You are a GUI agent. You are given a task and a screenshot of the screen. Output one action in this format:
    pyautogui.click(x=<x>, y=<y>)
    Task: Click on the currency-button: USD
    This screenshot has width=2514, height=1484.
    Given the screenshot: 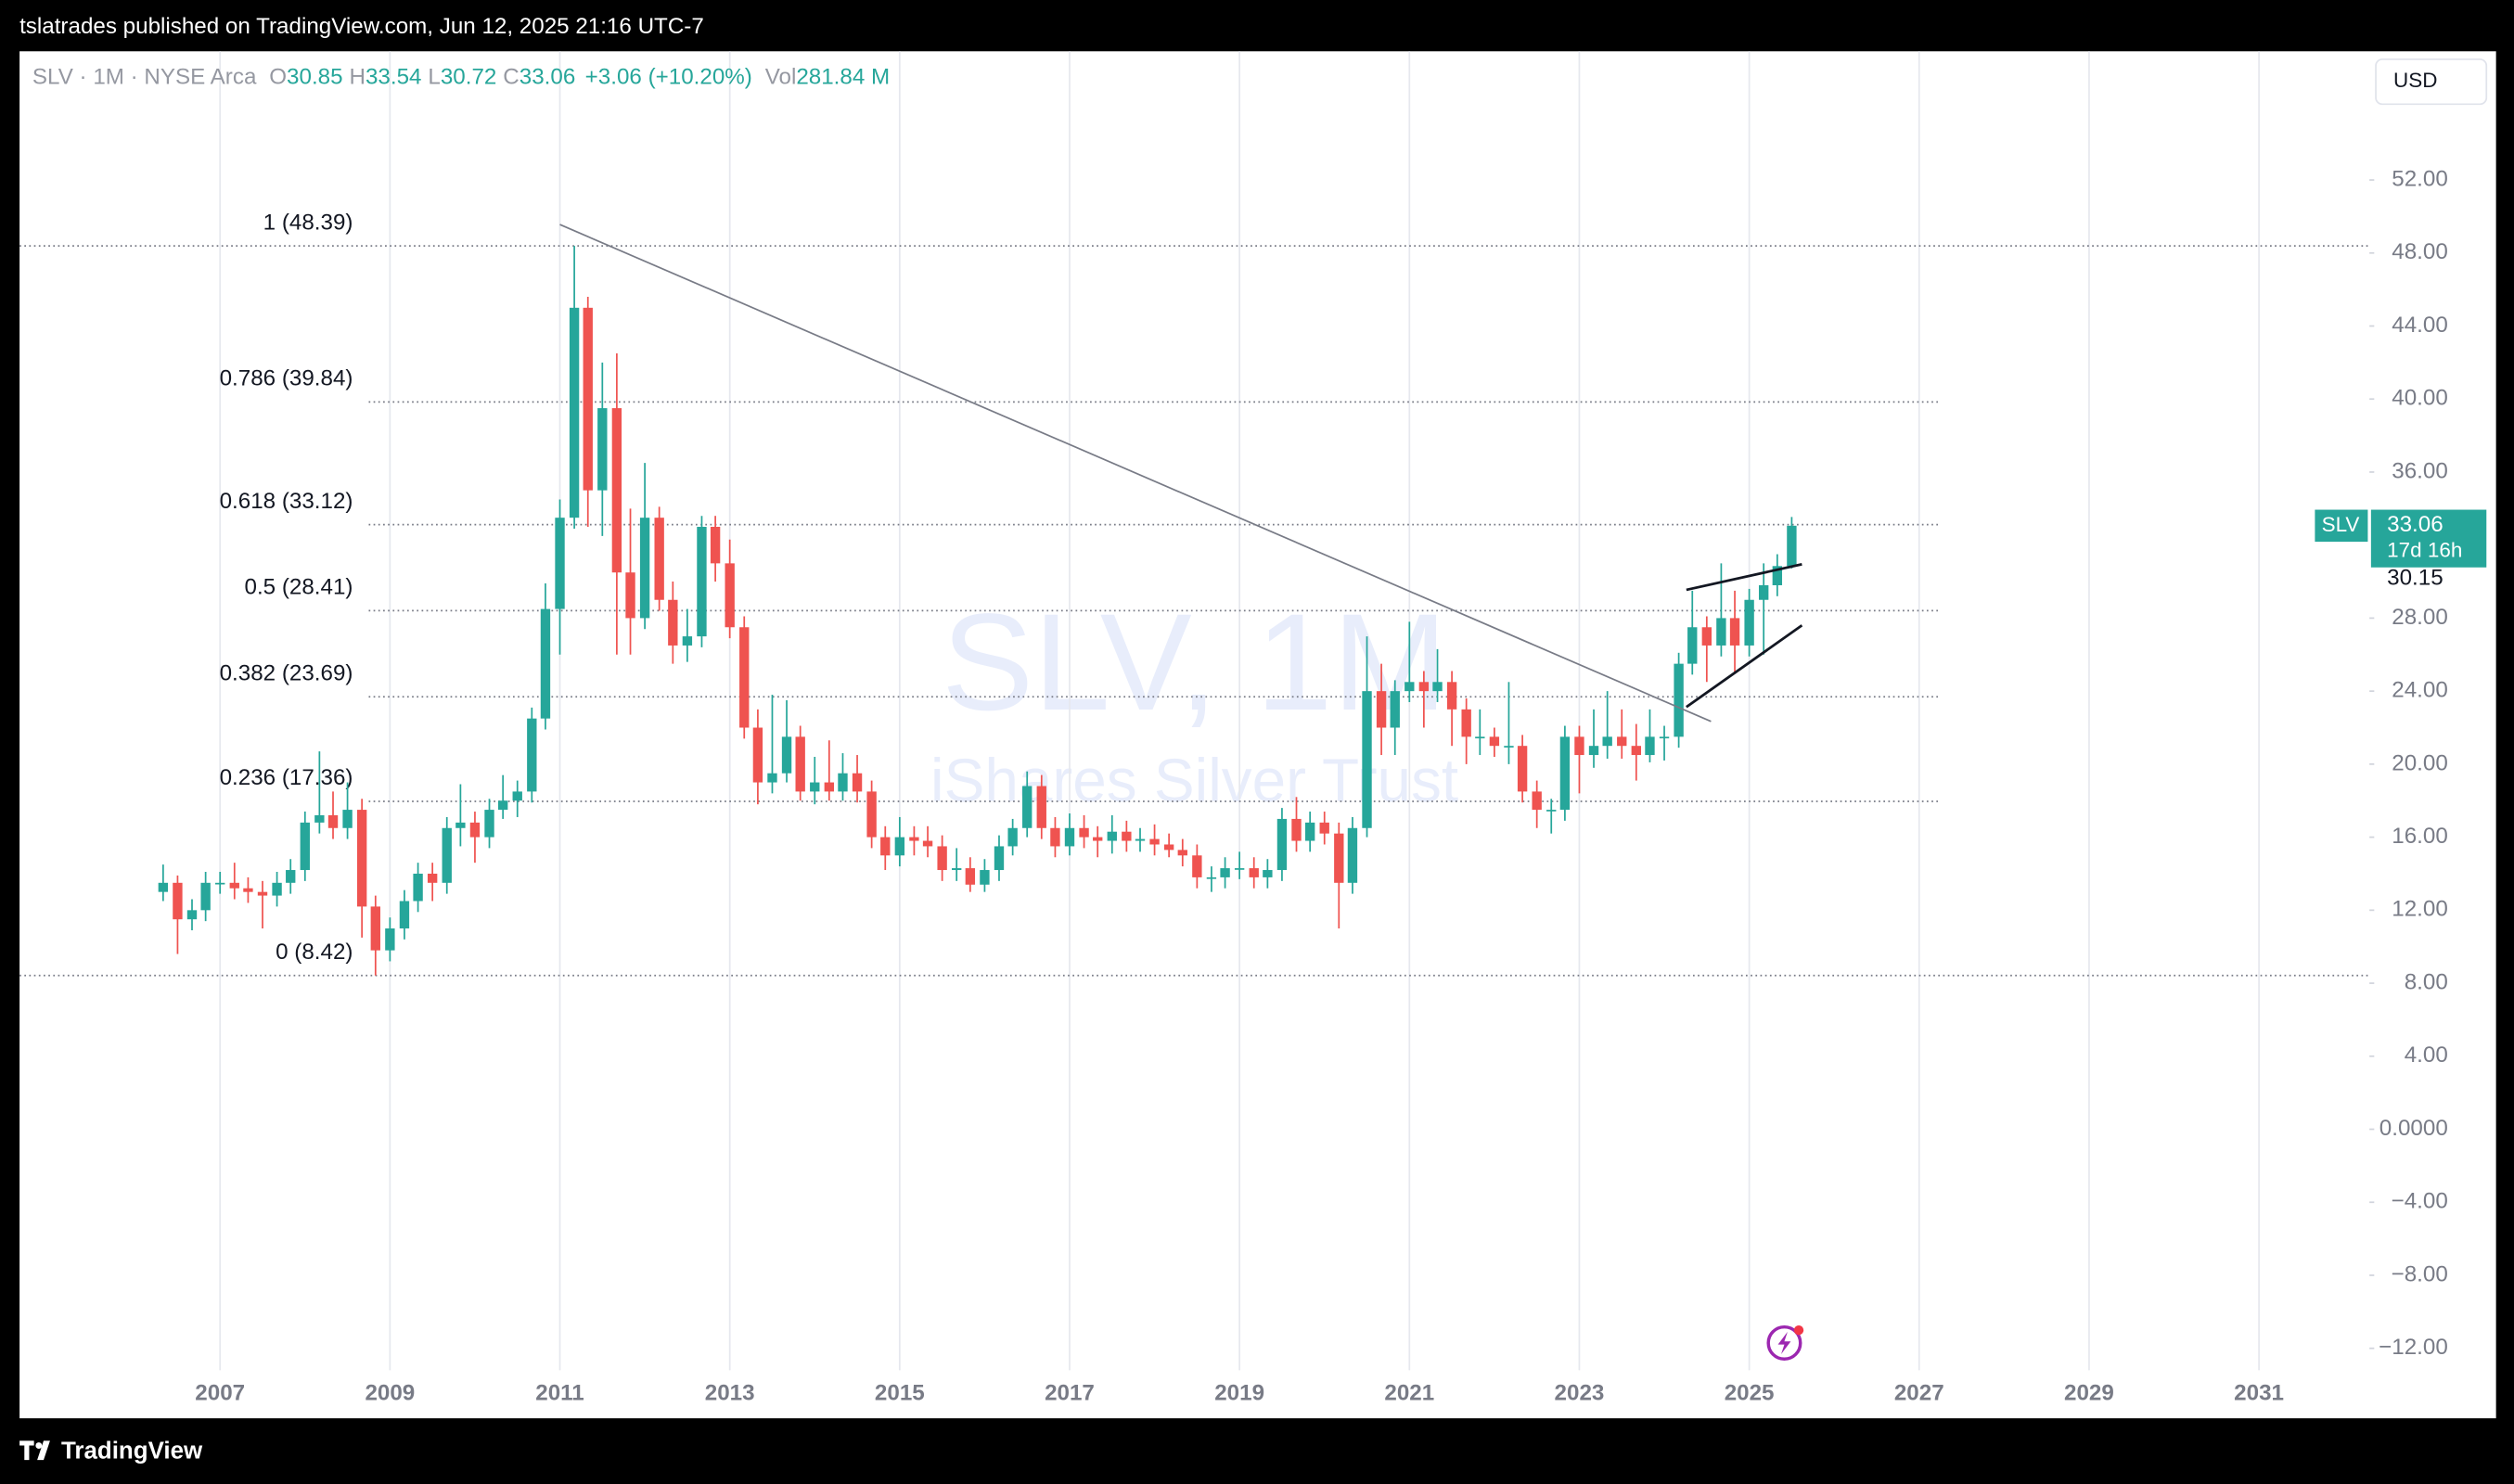 What is the action you would take?
    pyautogui.click(x=2431, y=82)
    